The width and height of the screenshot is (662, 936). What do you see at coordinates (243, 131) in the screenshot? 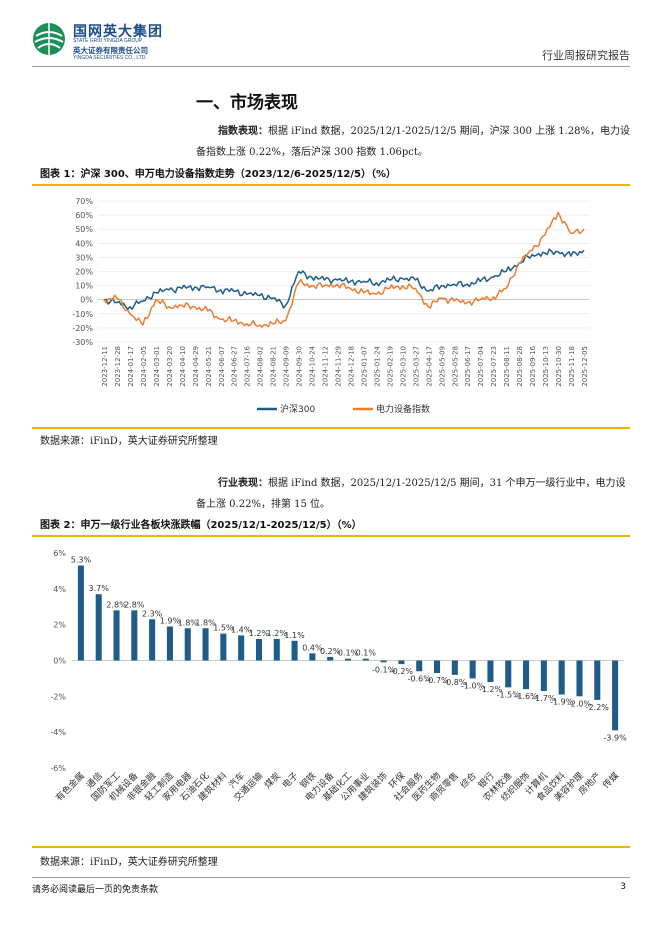
I see `para1-label: 指数表现：` at bounding box center [243, 131].